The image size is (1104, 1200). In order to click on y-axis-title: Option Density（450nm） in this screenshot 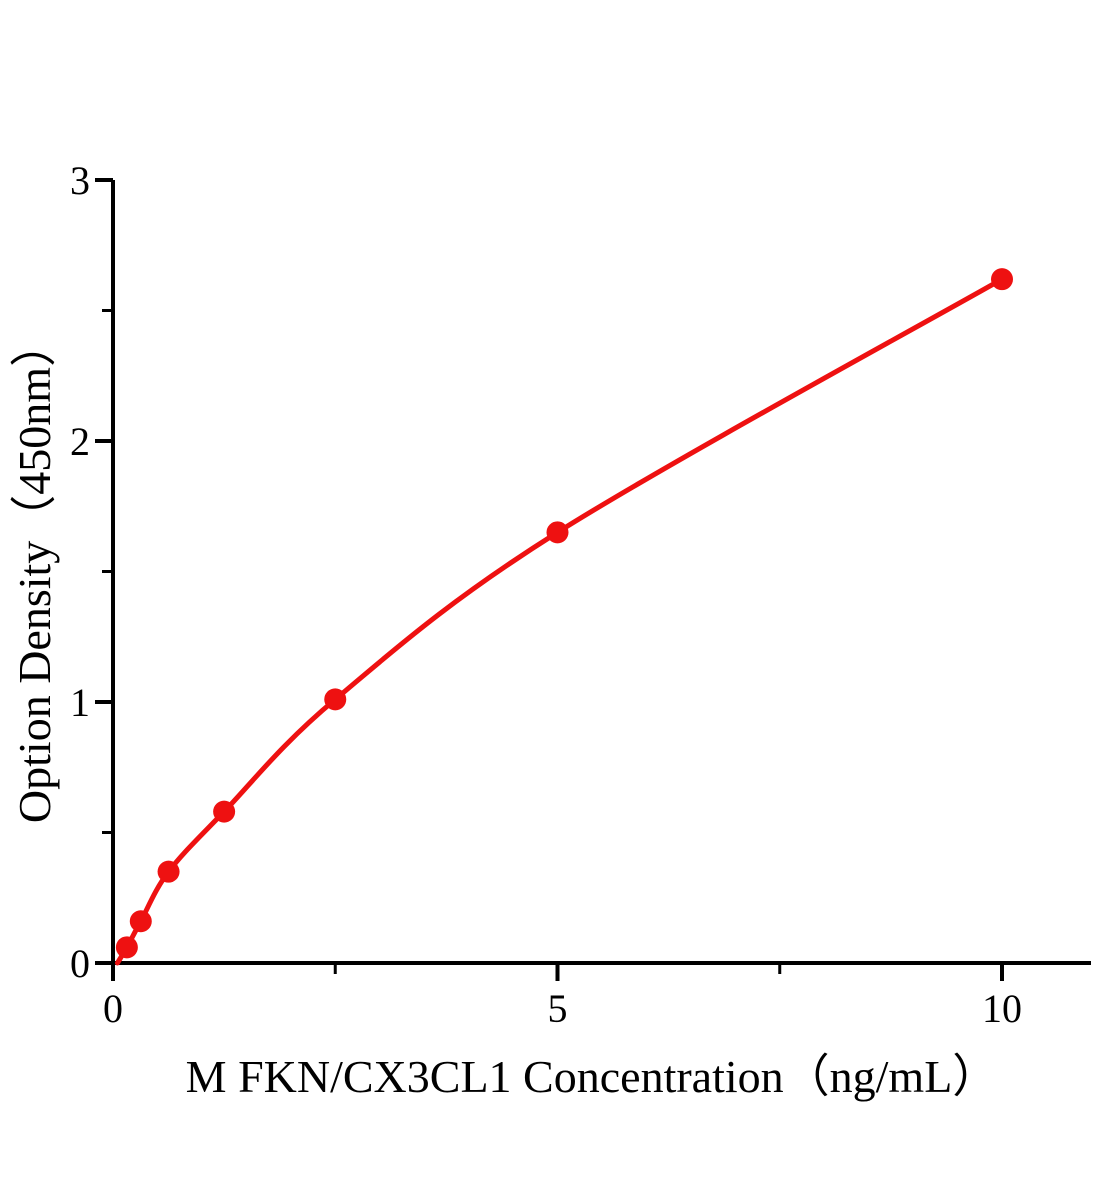, I will do `click(34, 572)`.